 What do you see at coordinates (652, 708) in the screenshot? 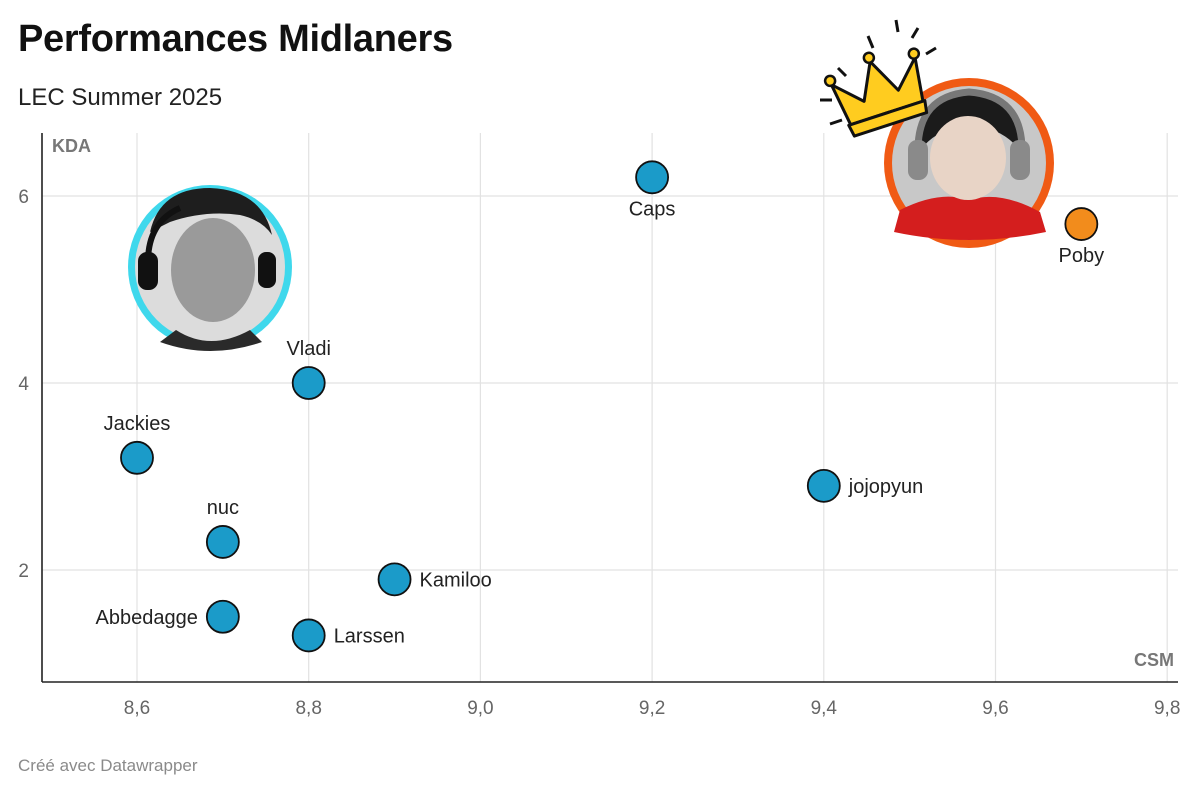
I see `x-tick-label: 9,2` at bounding box center [652, 708].